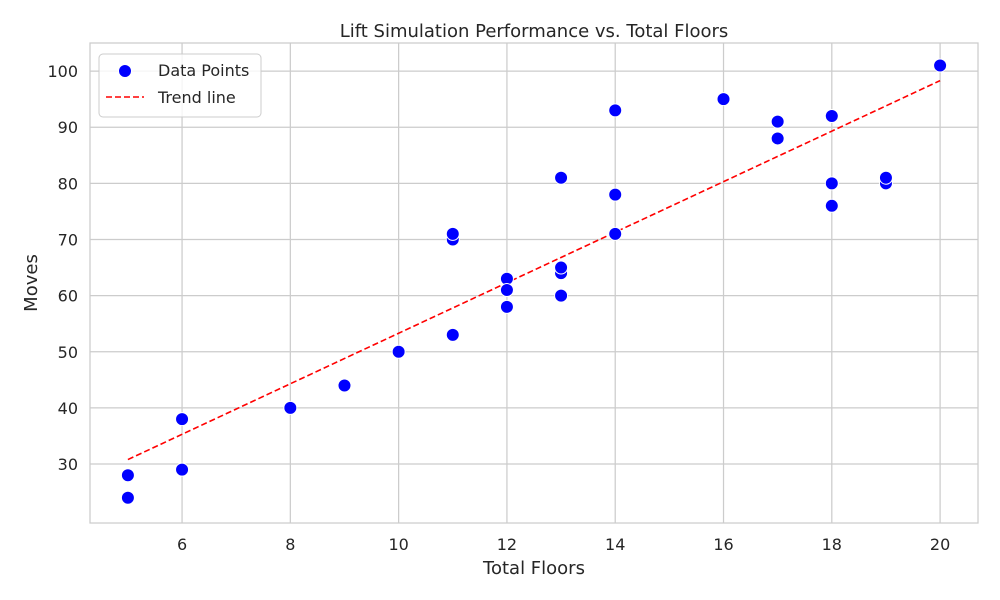 The height and width of the screenshot is (600, 1000). What do you see at coordinates (62, 71) in the screenshot?
I see `y-tick-label: 100` at bounding box center [62, 71].